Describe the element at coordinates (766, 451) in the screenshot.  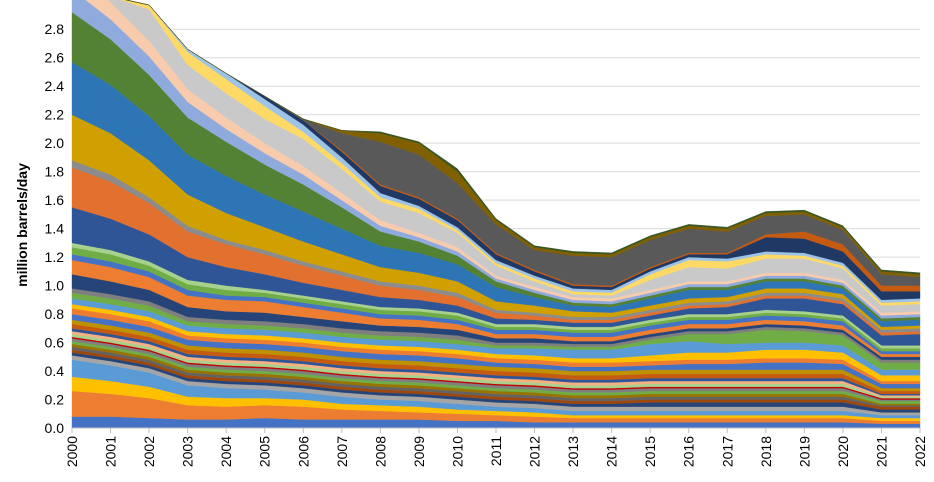
I see `x-tick-label: 2018` at that location.